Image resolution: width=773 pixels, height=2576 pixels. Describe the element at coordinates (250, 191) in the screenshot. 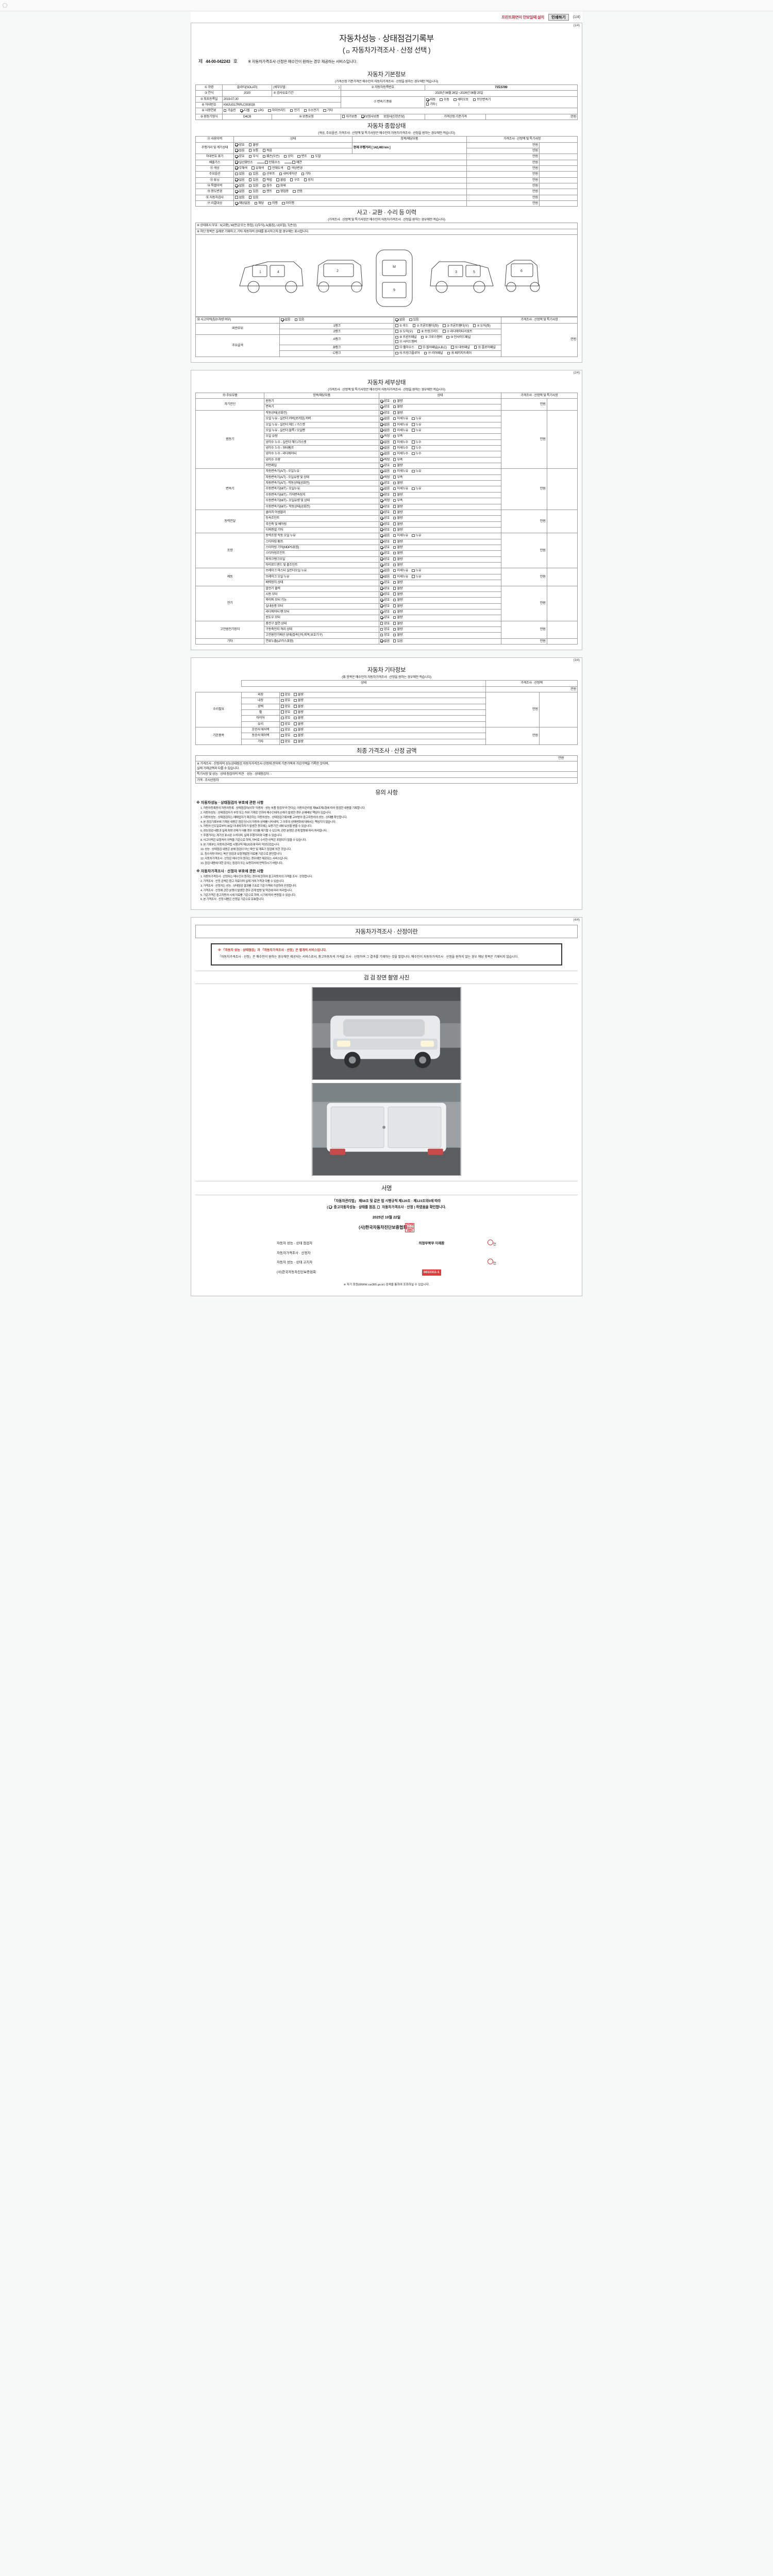

I see `usage-yes-checkbox` at that location.